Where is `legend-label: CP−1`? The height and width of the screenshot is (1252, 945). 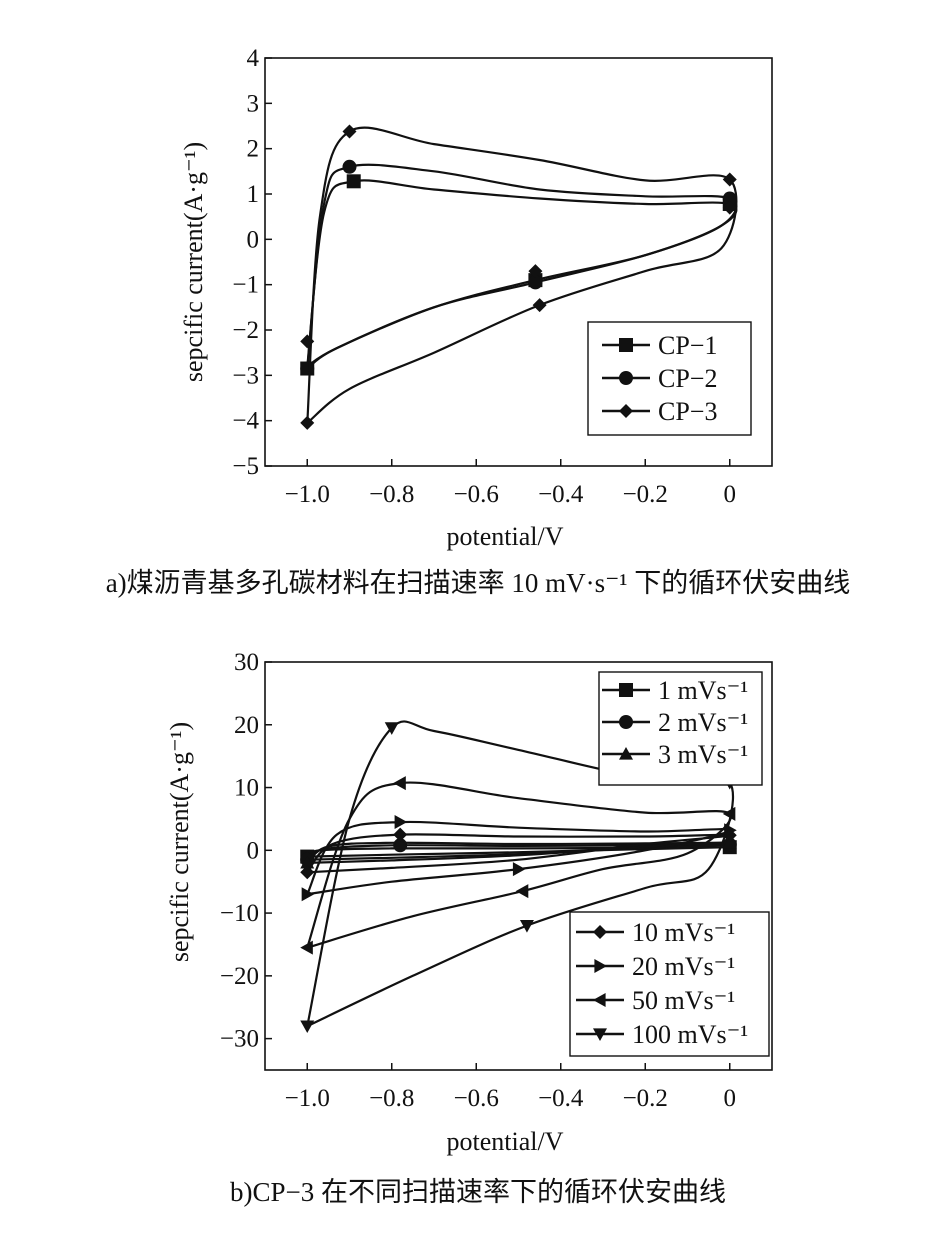 legend-label: CP−1 is located at coordinates (687, 345).